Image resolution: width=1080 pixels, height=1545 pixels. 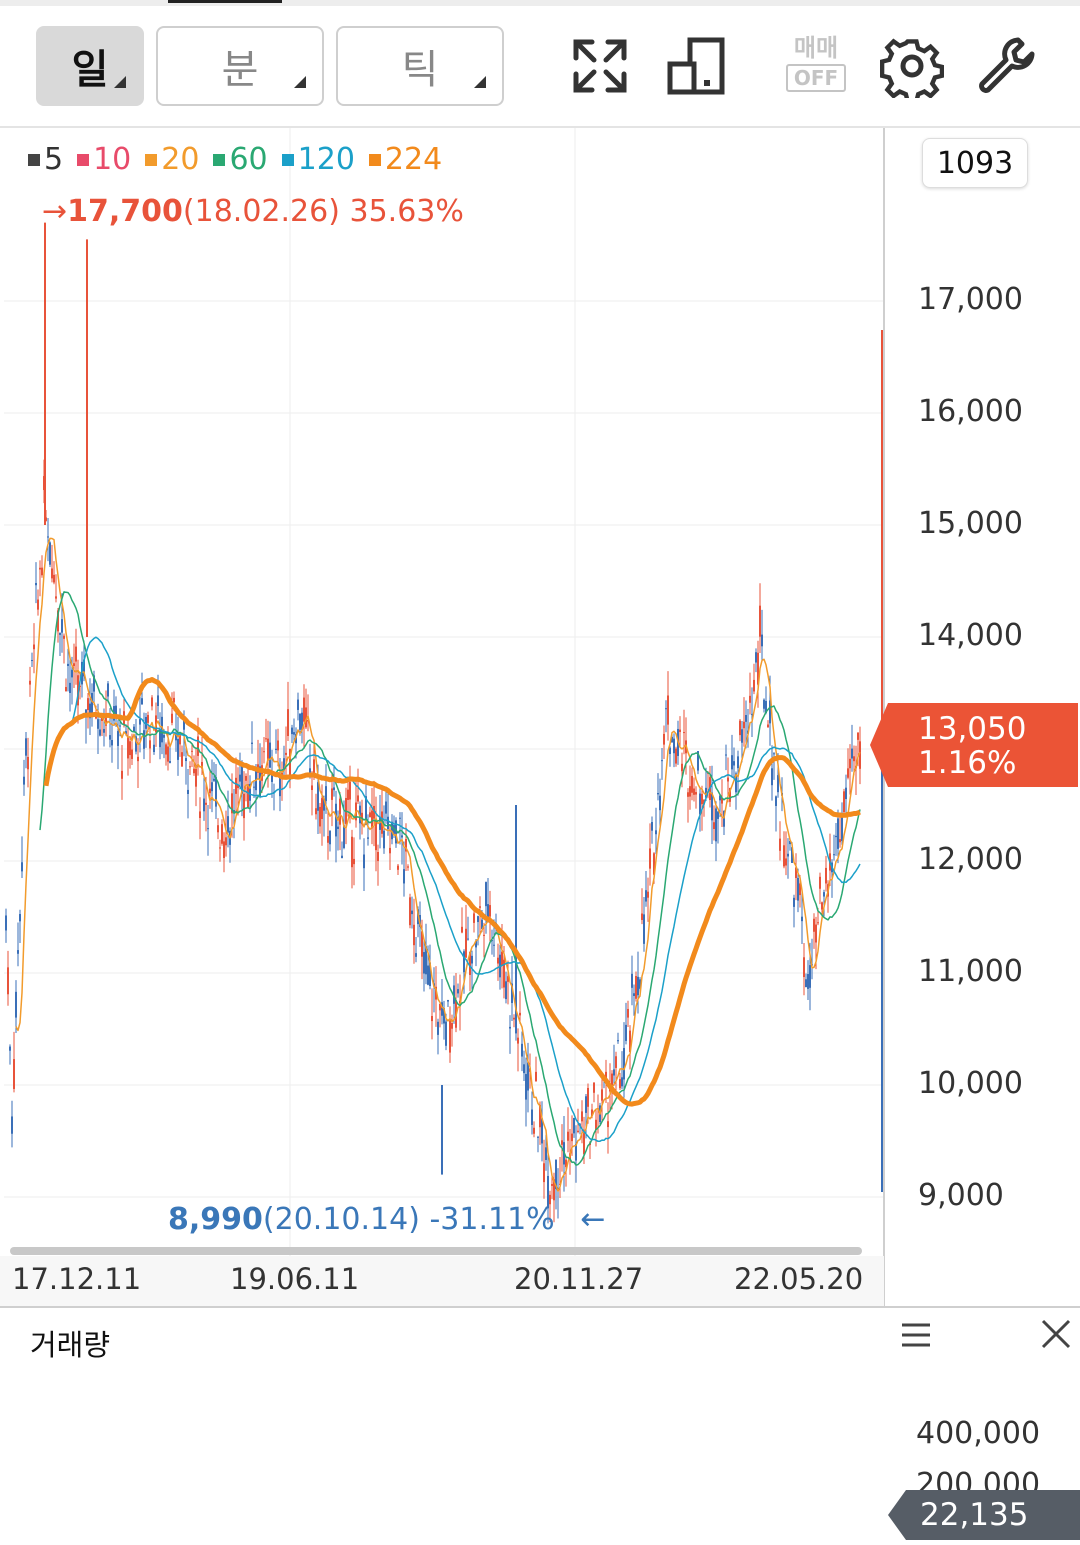 I want to click on period-button-minute: 분, so click(x=240, y=66).